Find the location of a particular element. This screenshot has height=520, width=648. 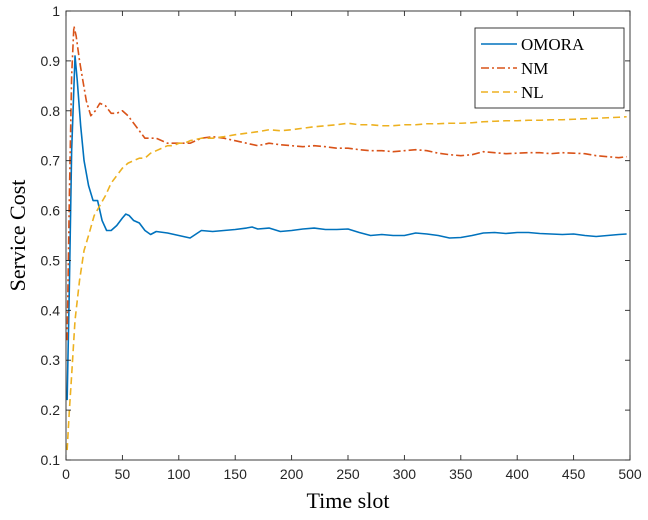

x-tick-label: 300 is located at coordinates (405, 474).